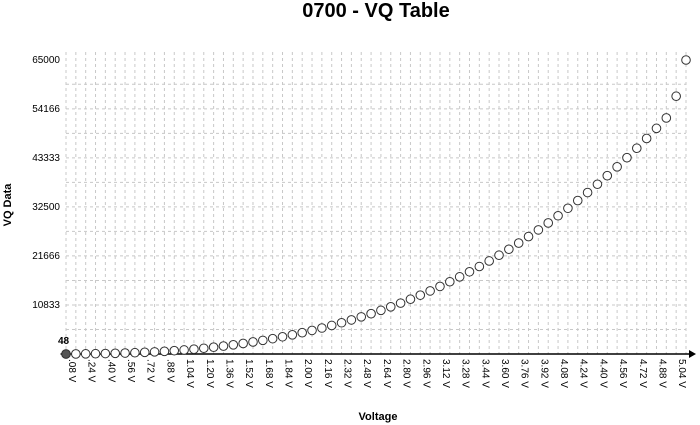  Describe the element at coordinates (46, 60) in the screenshot. I see `y-tick-label: 65000` at that location.